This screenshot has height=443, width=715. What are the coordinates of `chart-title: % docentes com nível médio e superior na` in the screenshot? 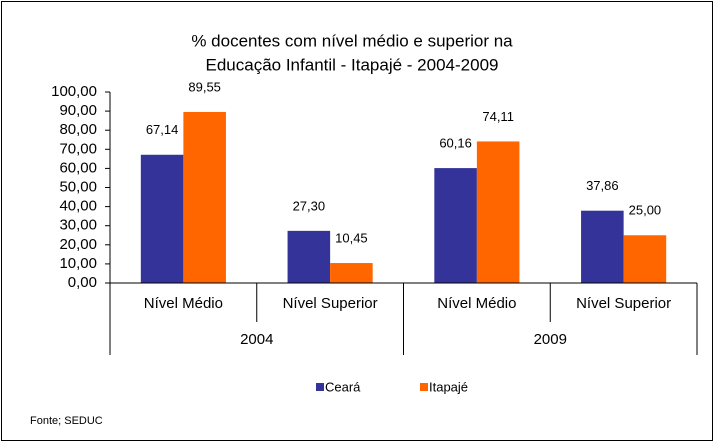 It's located at (352, 40).